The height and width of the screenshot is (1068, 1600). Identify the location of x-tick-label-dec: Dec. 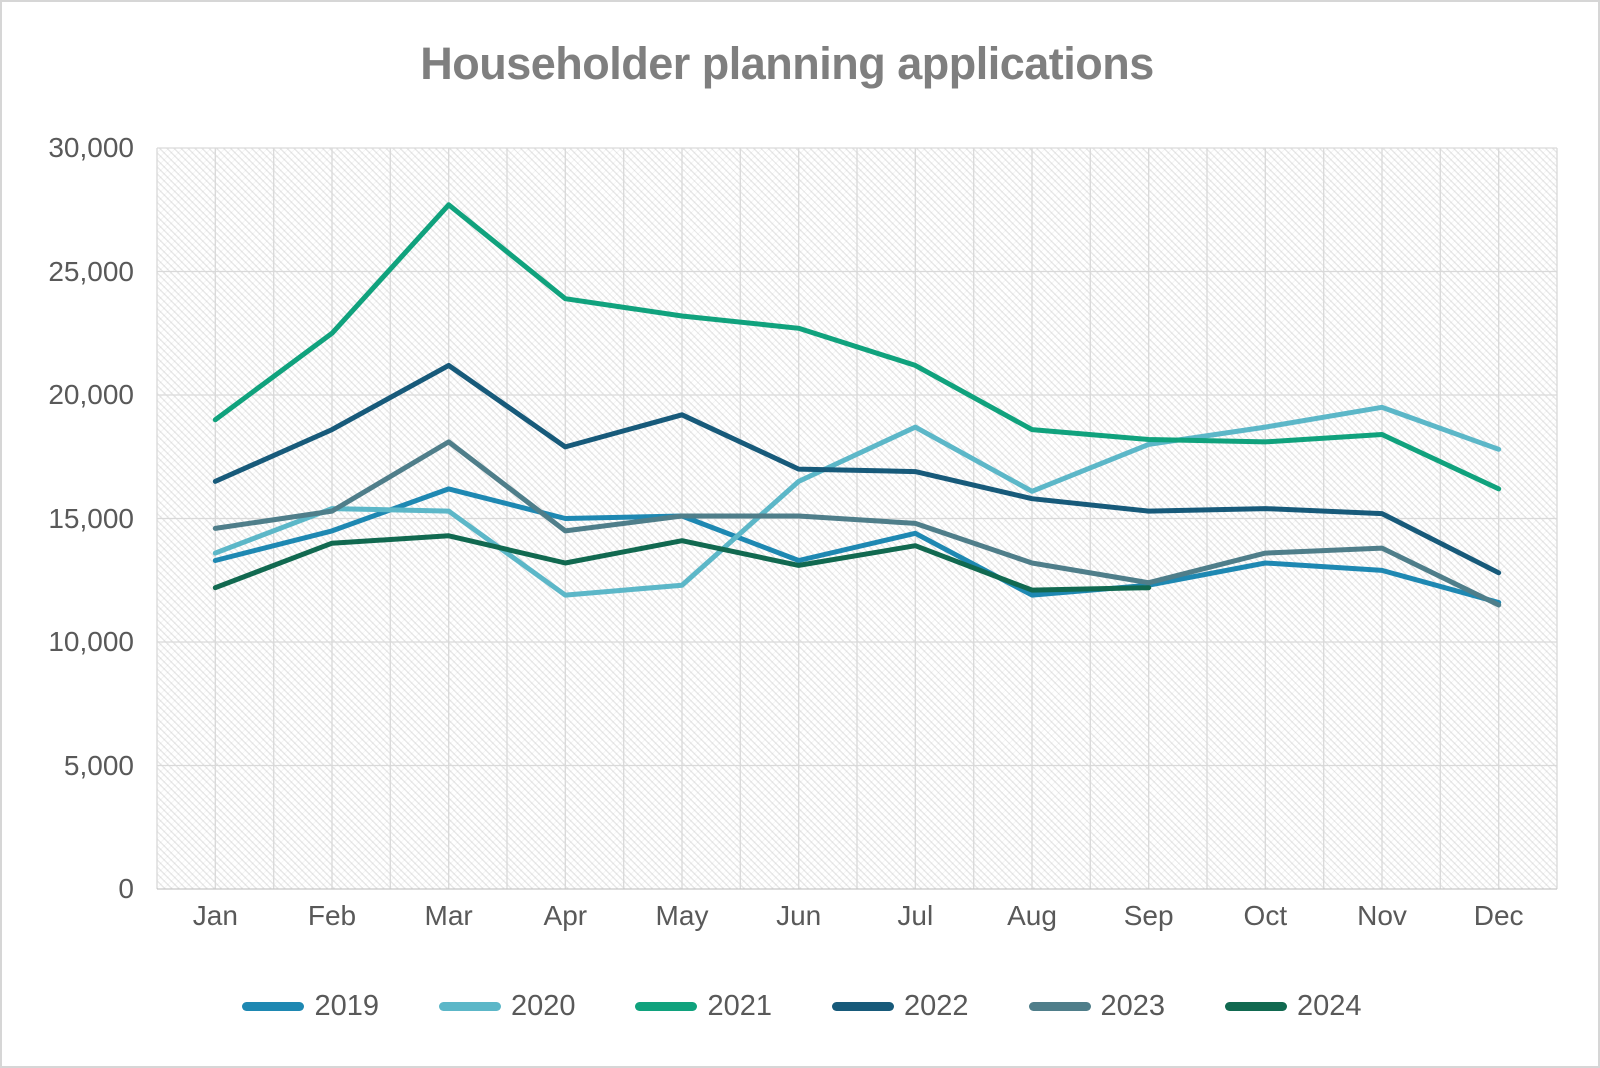
(1498, 915).